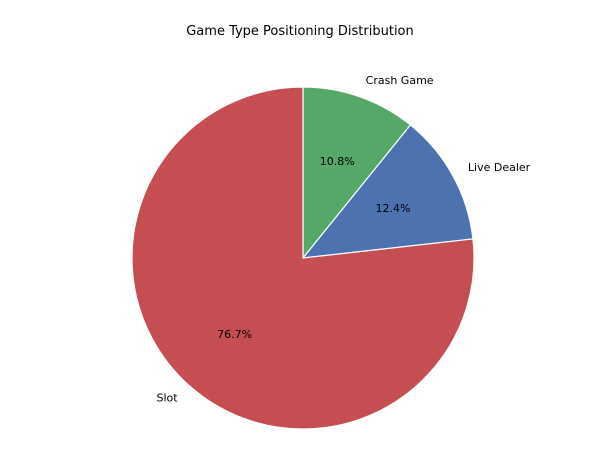 The height and width of the screenshot is (475, 600). What do you see at coordinates (168, 398) in the screenshot?
I see `pie-category-label-slot: Slot` at bounding box center [168, 398].